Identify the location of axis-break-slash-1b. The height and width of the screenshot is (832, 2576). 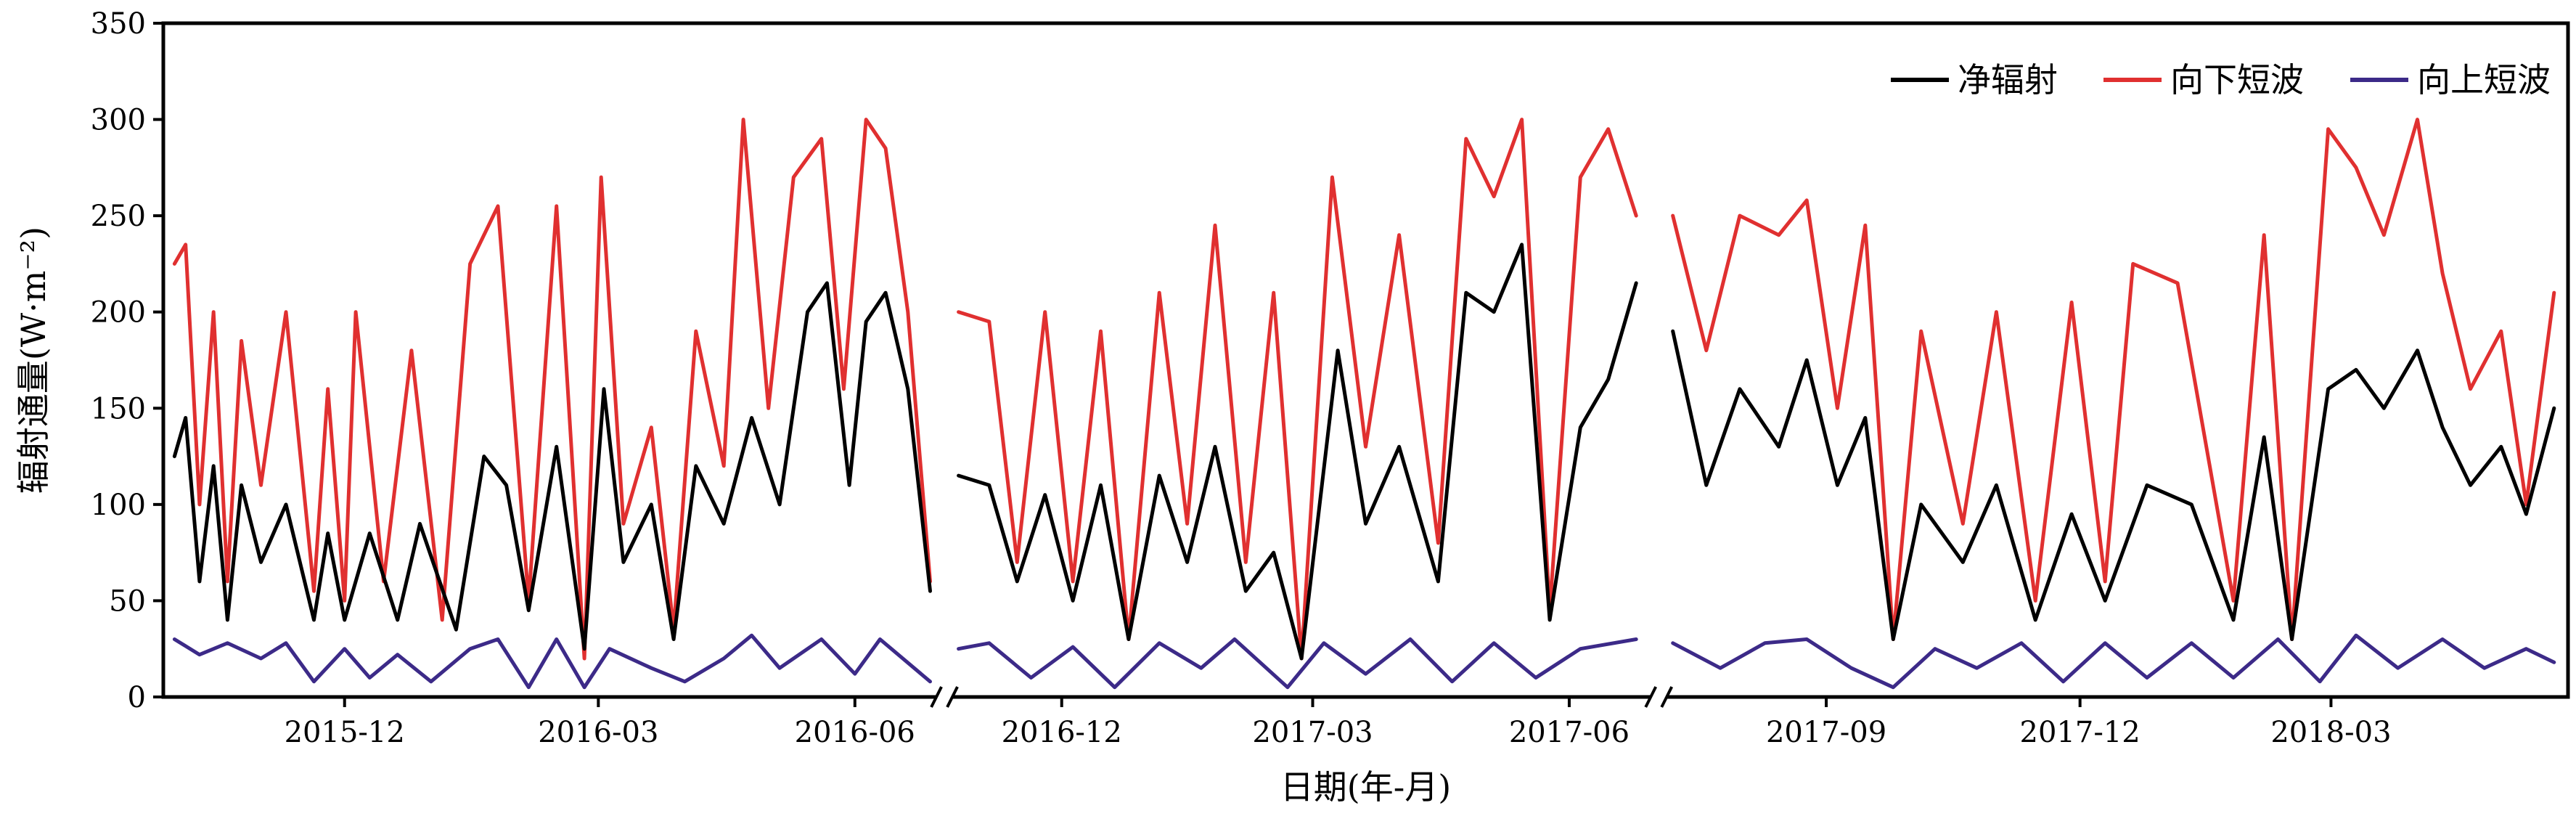
(953, 697).